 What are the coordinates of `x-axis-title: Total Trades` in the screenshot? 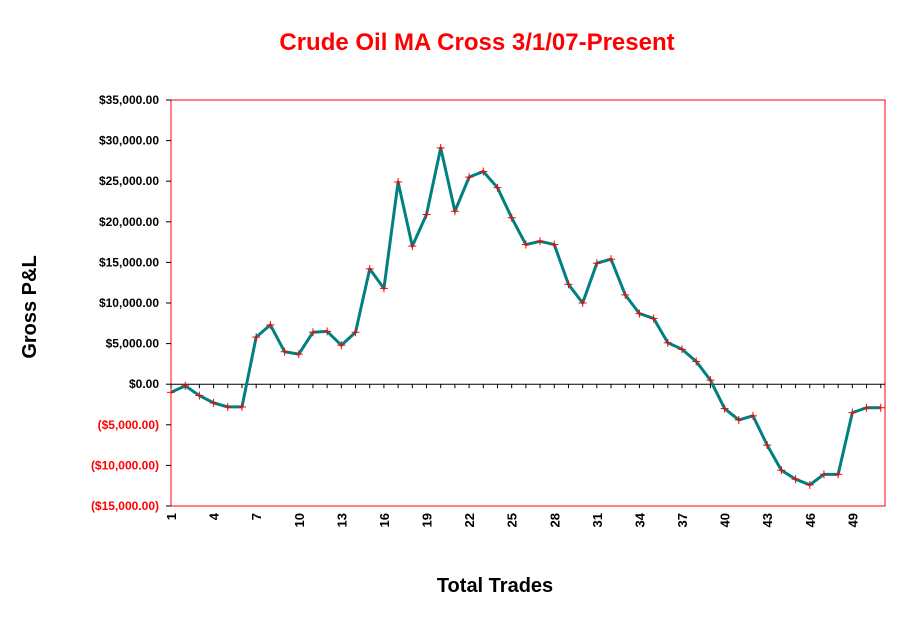 It's located at (495, 586).